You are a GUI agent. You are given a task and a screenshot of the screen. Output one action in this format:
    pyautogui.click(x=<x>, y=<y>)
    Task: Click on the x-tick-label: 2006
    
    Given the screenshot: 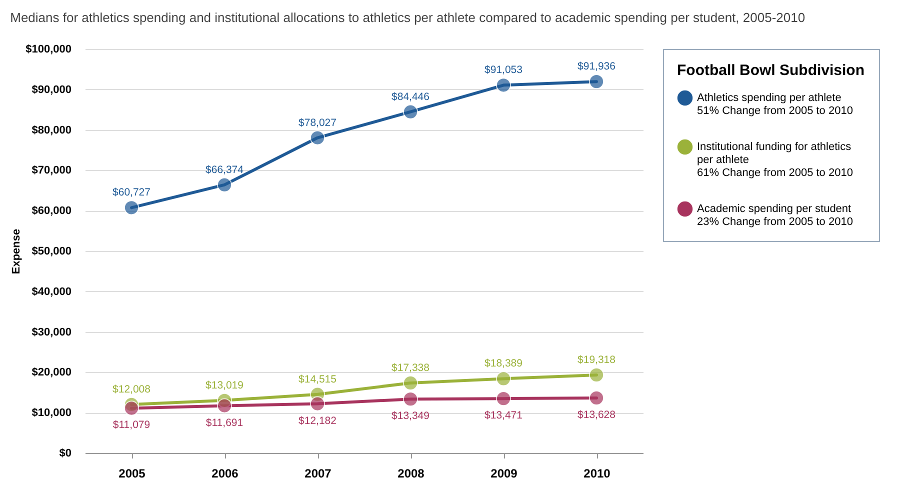 What is the action you would take?
    pyautogui.click(x=225, y=473)
    